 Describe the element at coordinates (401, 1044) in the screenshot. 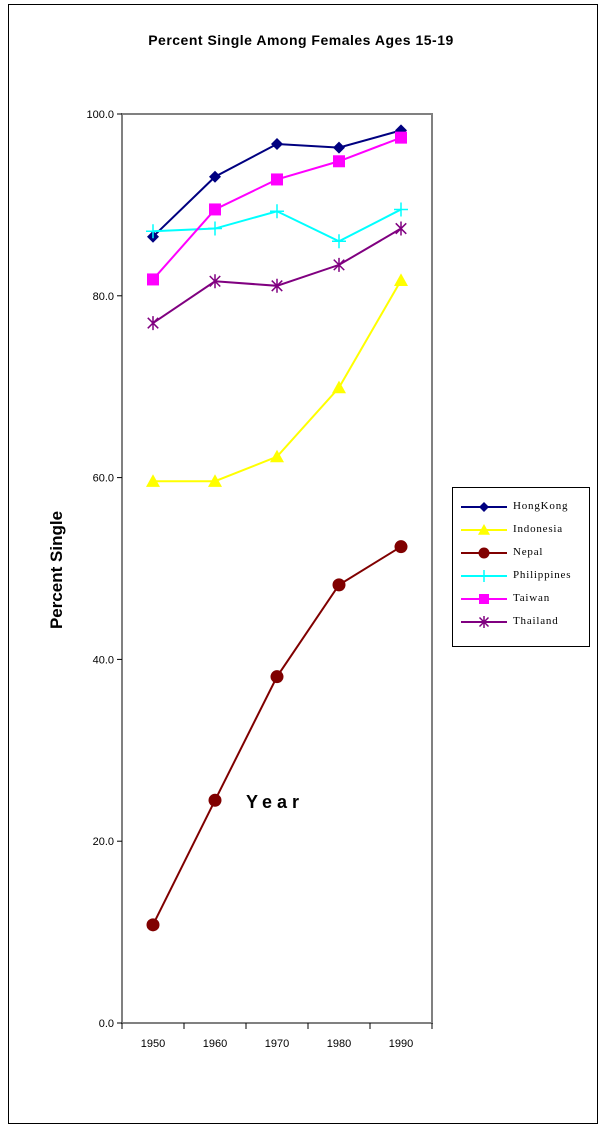

I see `x-tick-label: 1990` at that location.